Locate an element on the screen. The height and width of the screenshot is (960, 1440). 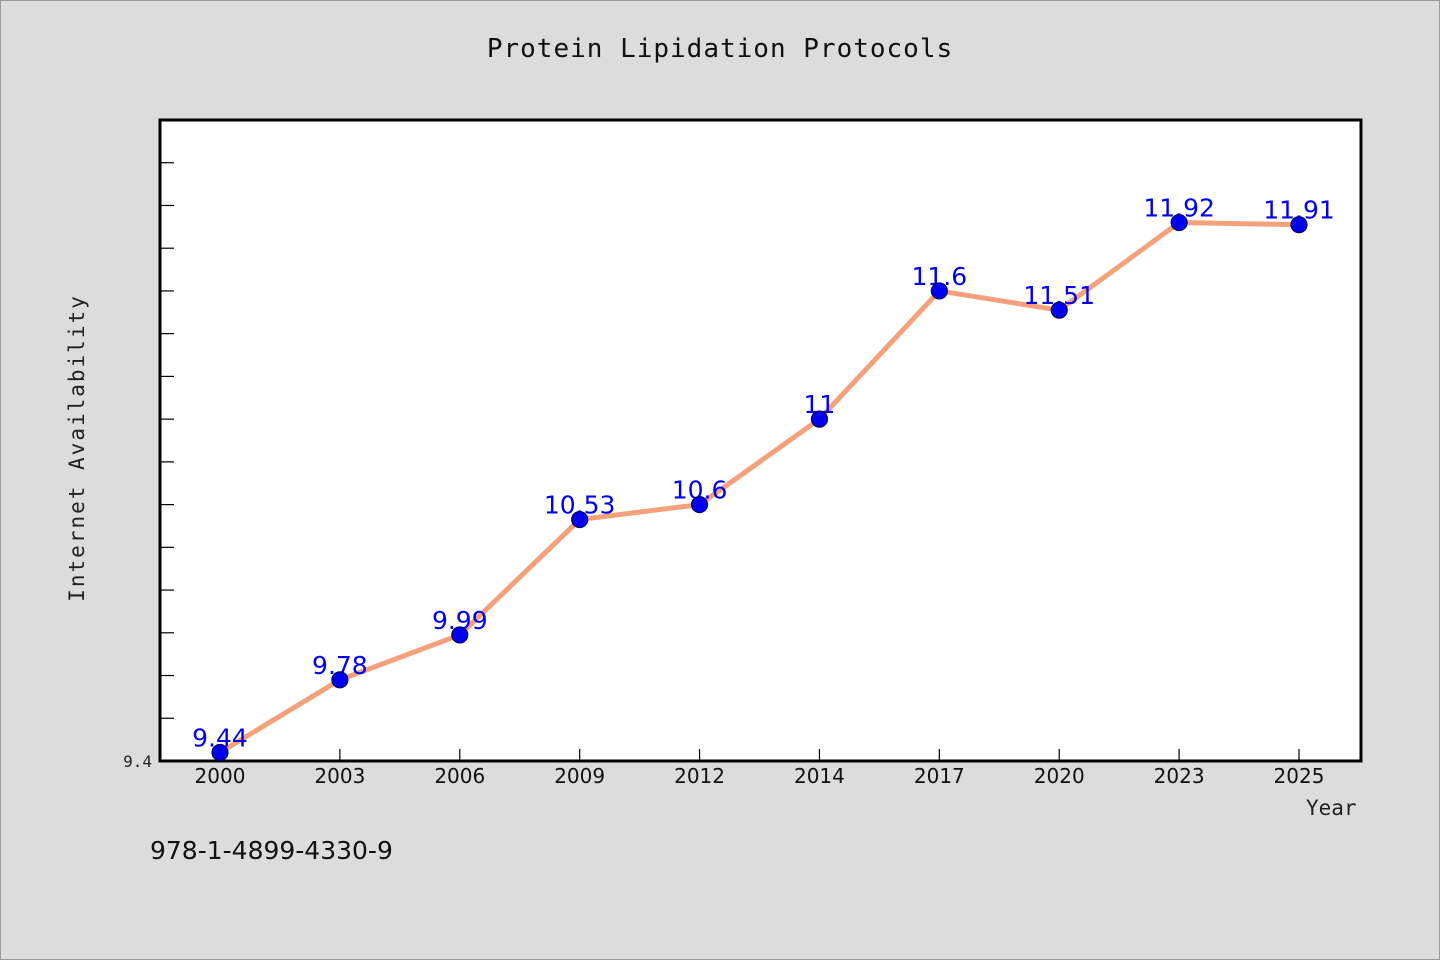
x-axis-label: Year is located at coordinates (1331, 808).